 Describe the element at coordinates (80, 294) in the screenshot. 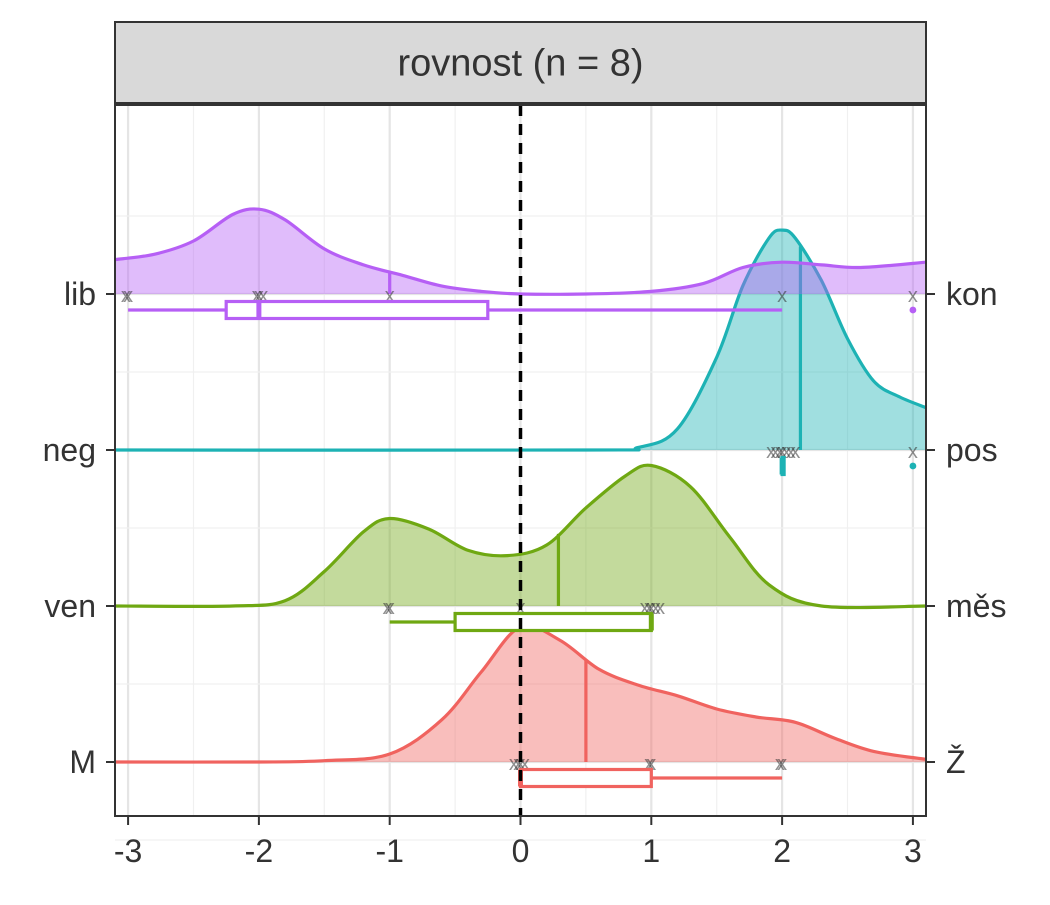

I see `y-label-left: lib` at that location.